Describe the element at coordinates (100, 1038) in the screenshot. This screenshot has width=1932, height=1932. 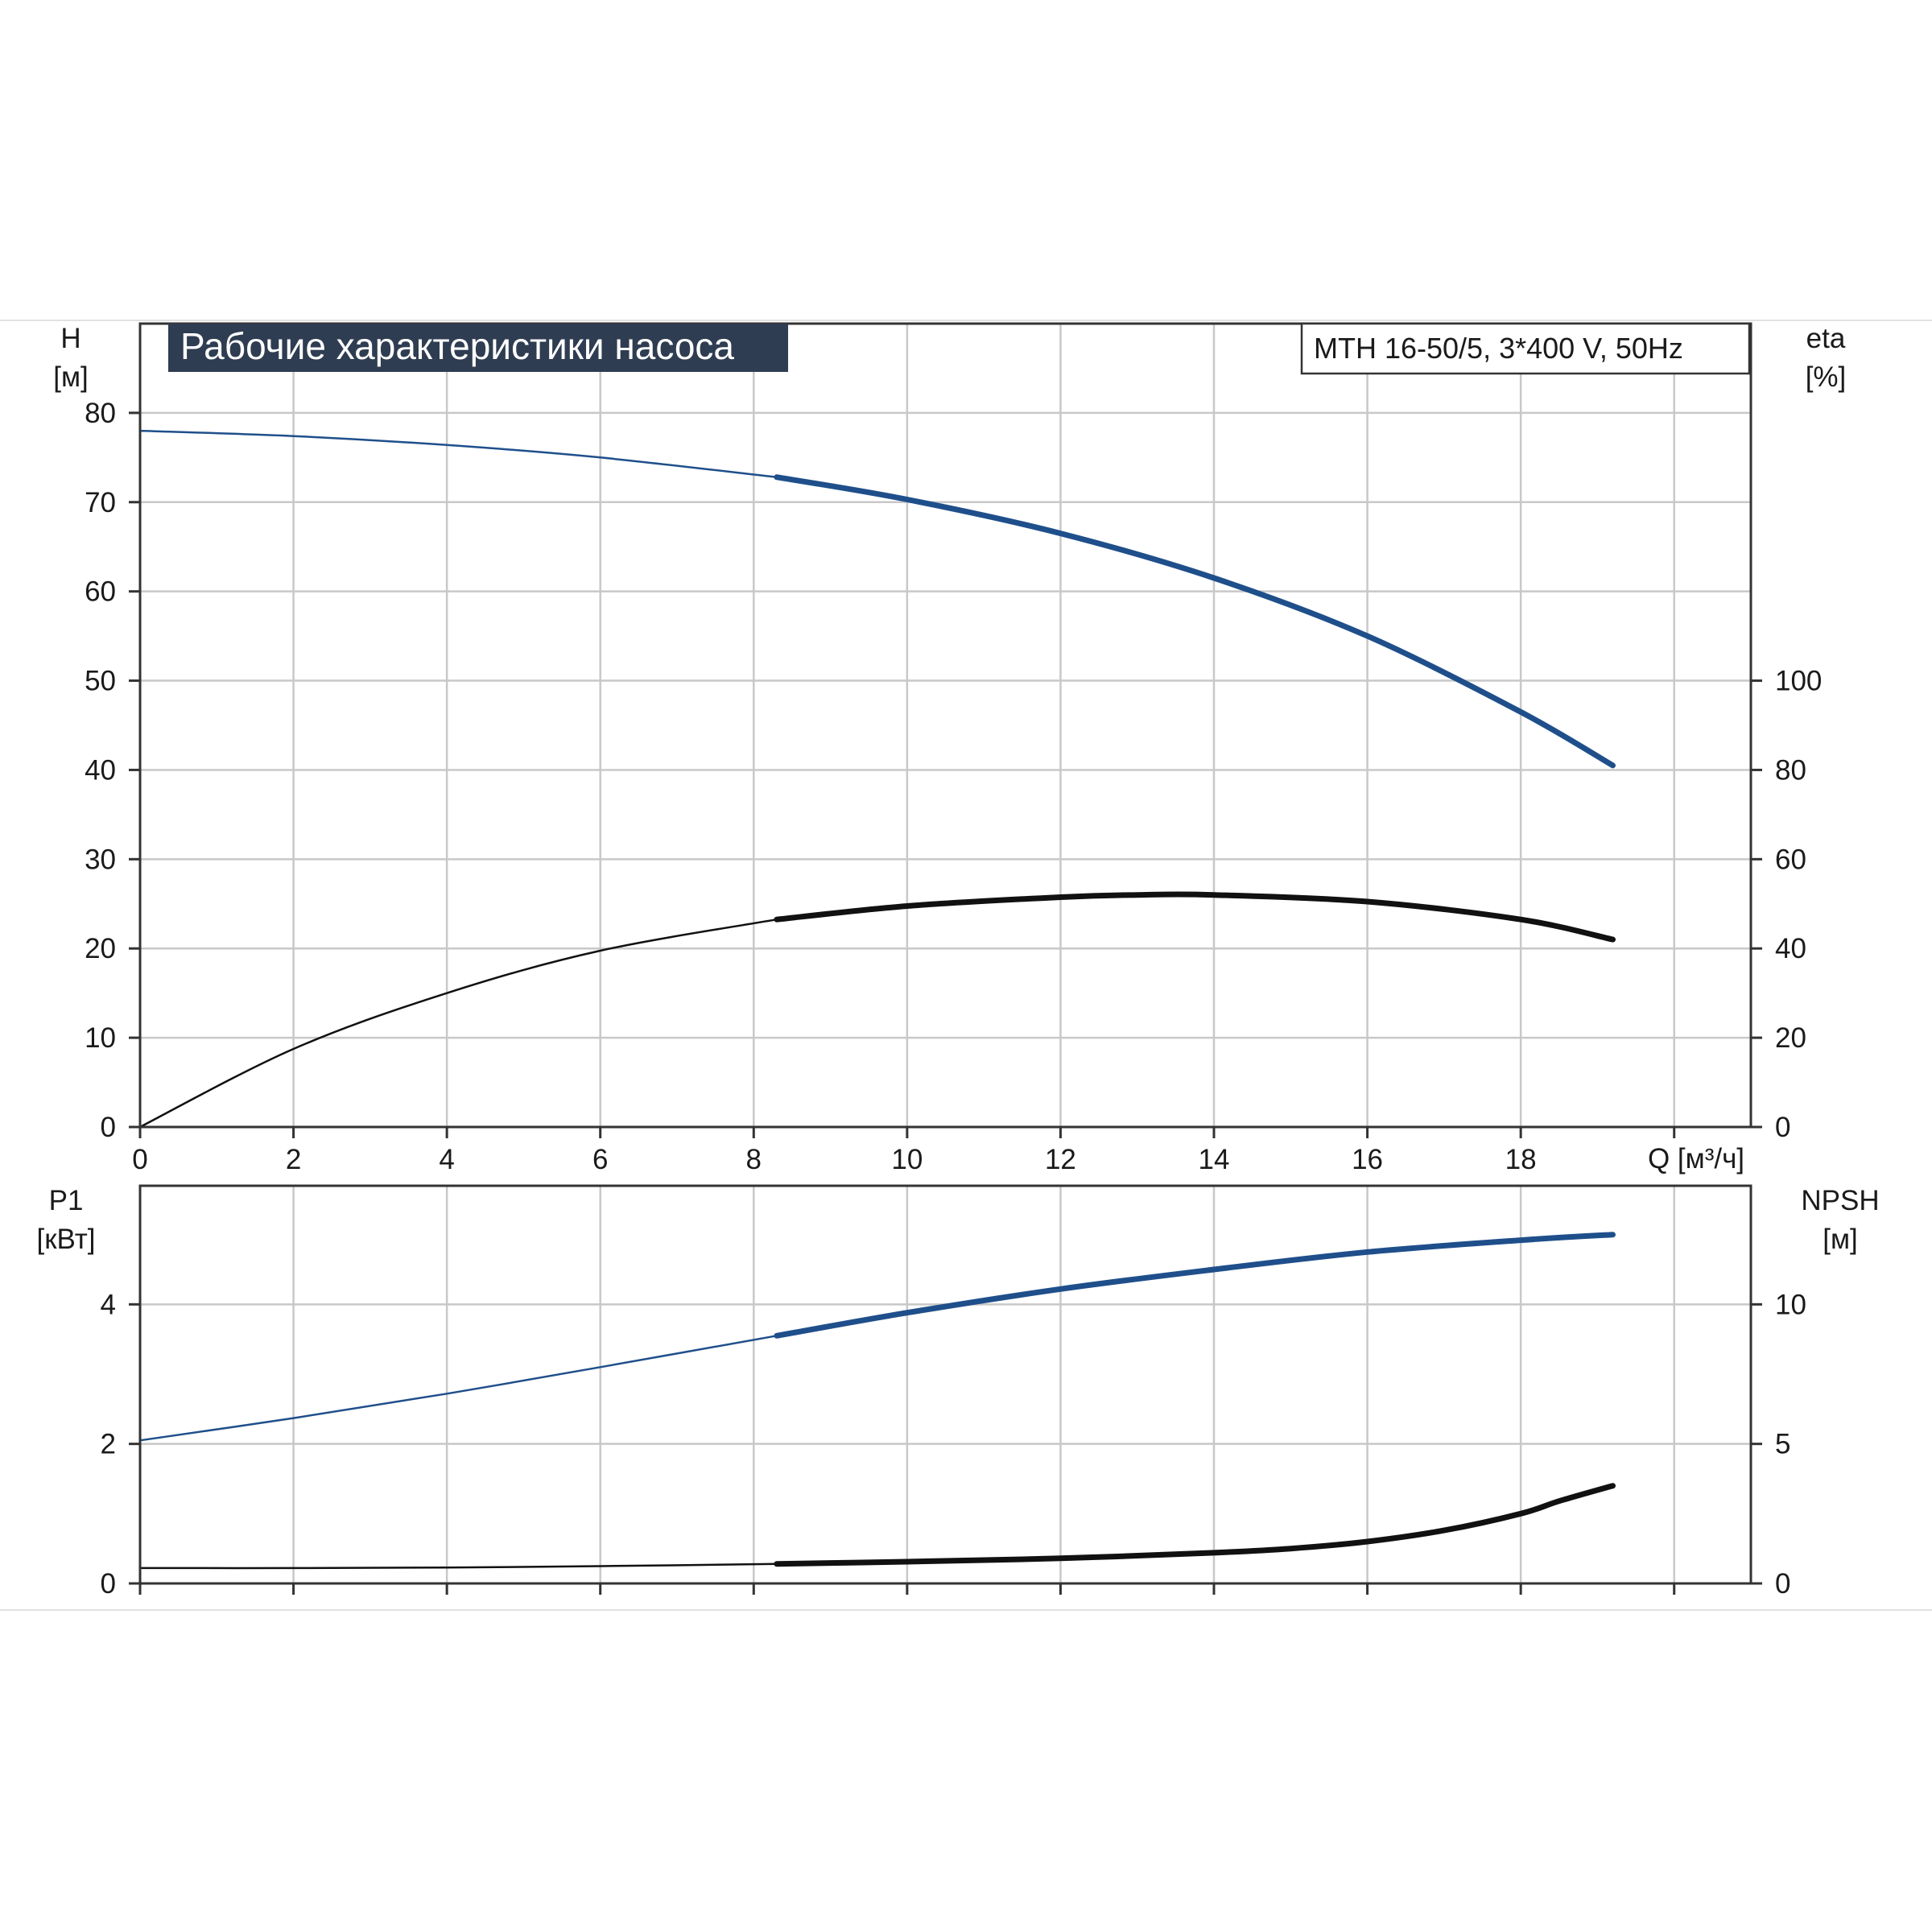
I see `left-tick-label: 10` at that location.